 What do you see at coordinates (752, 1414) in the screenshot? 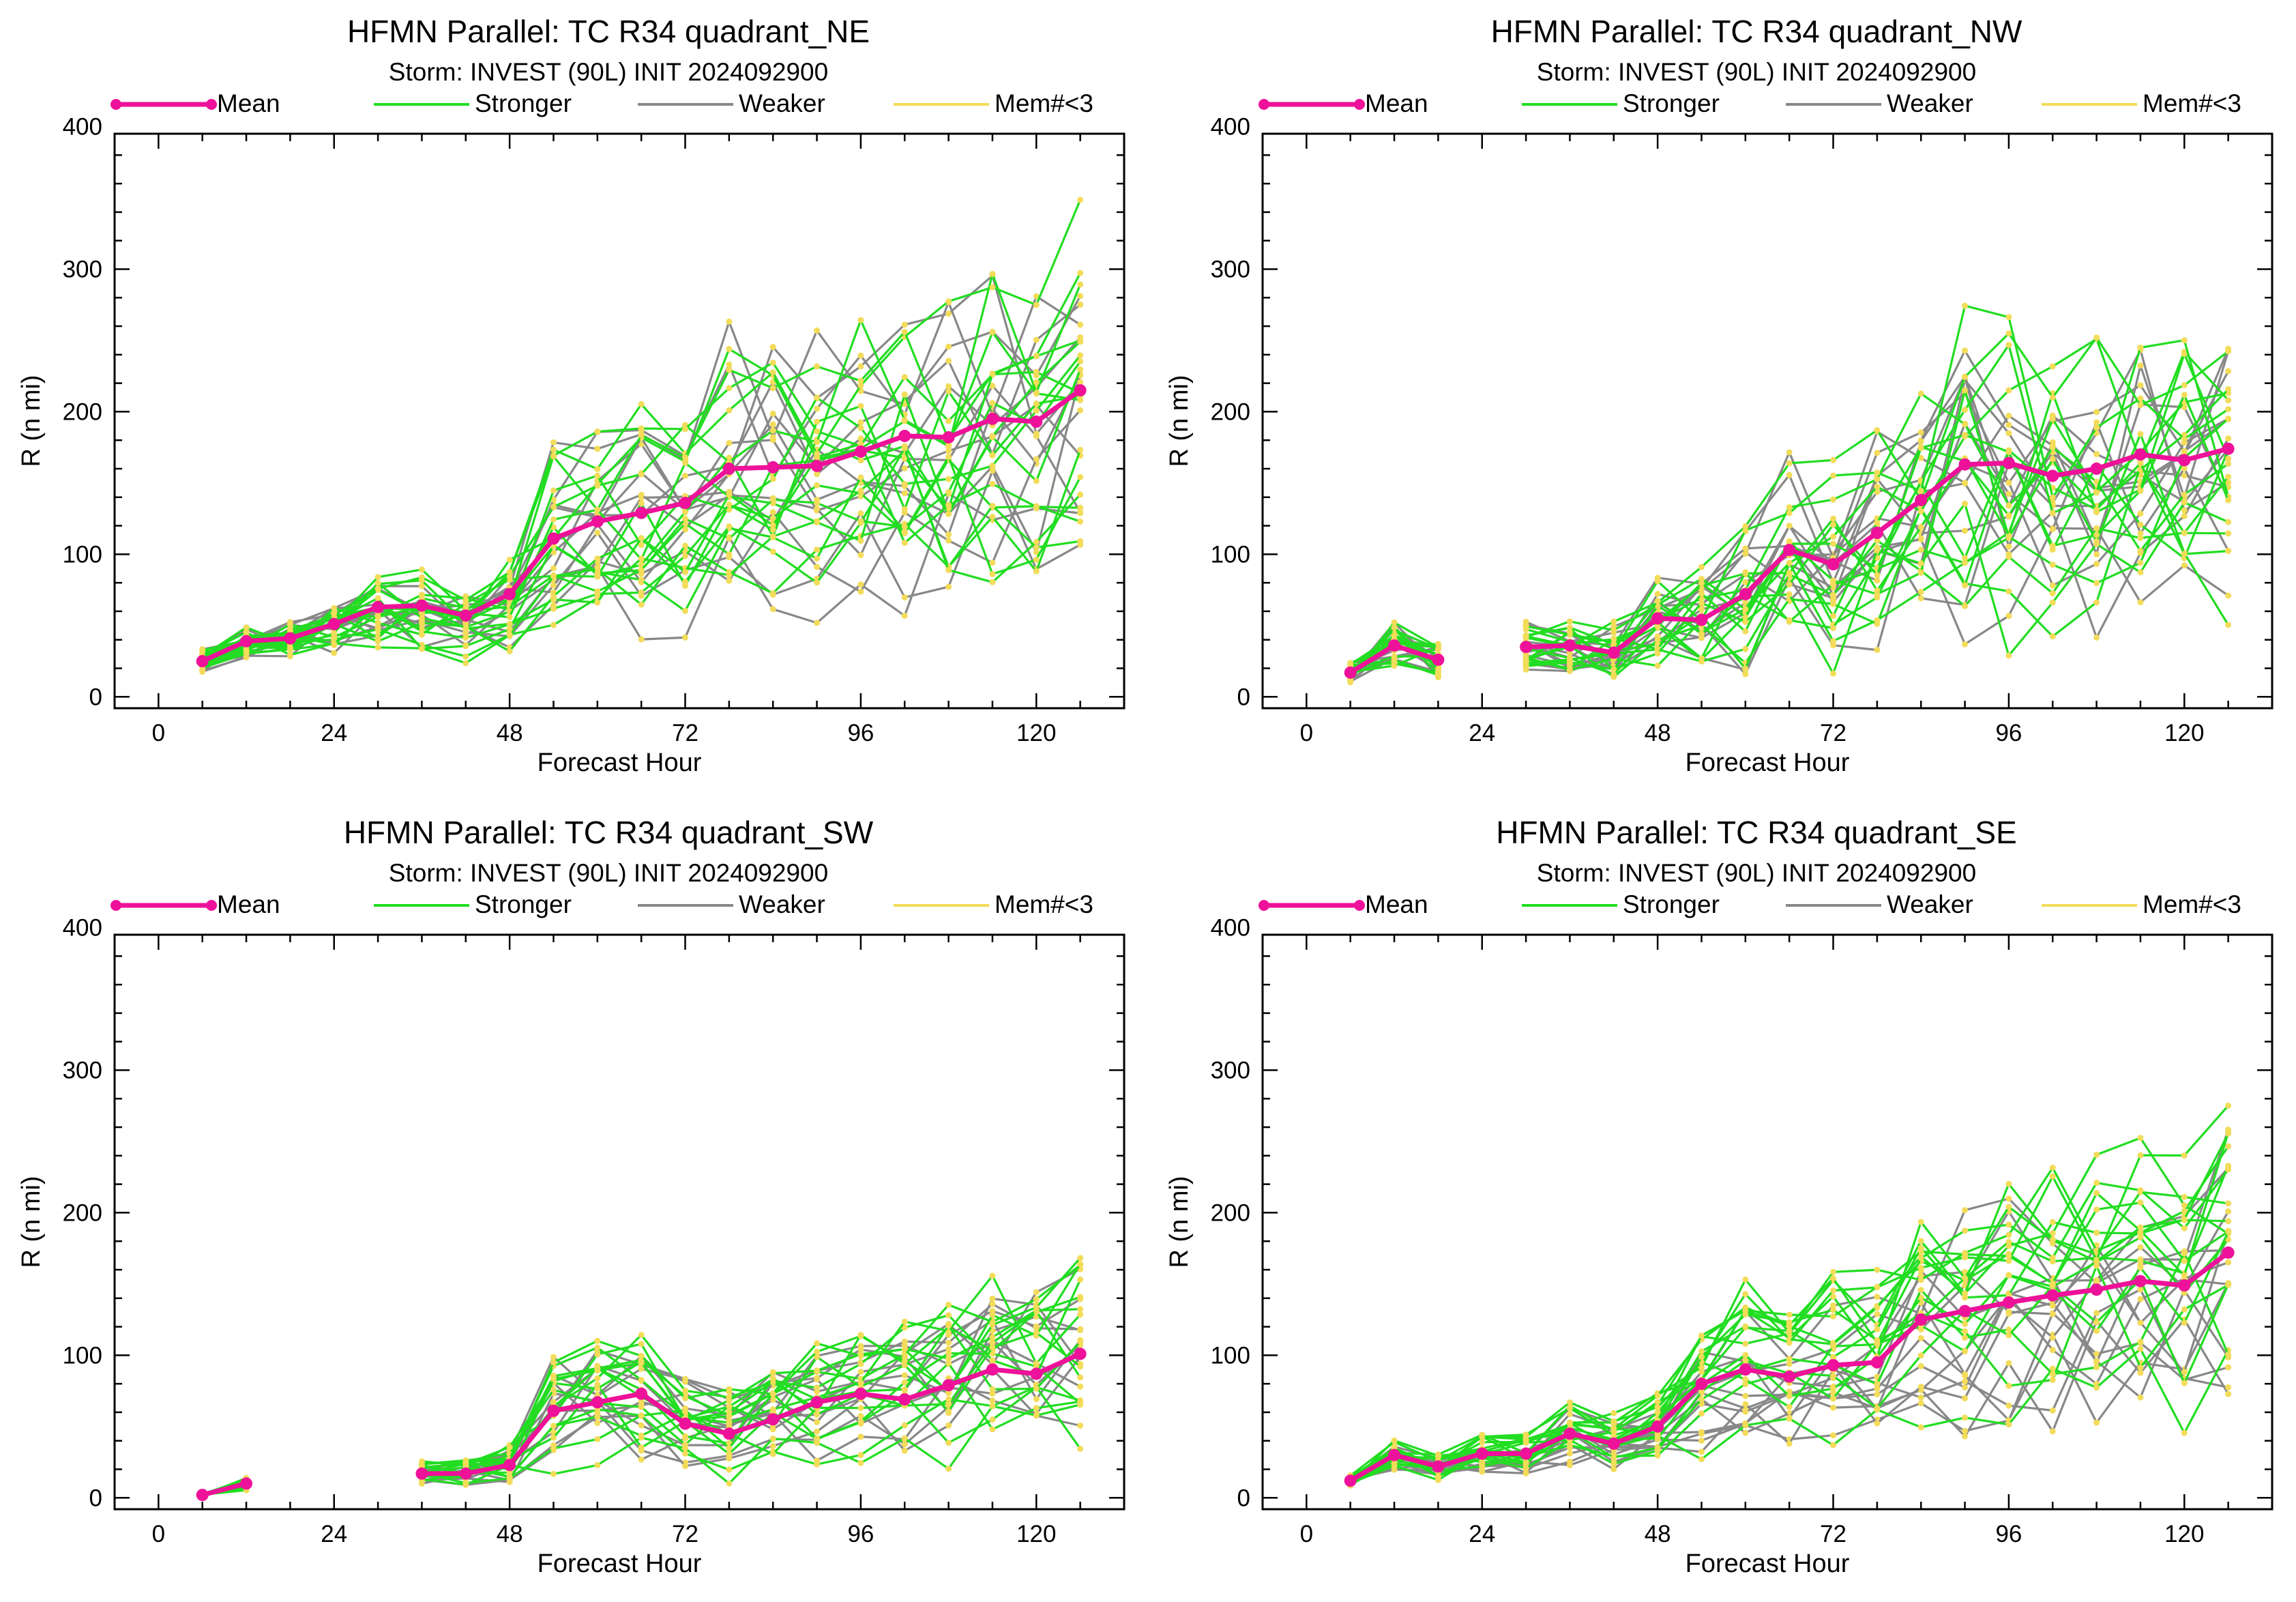
I see `mean-line` at bounding box center [752, 1414].